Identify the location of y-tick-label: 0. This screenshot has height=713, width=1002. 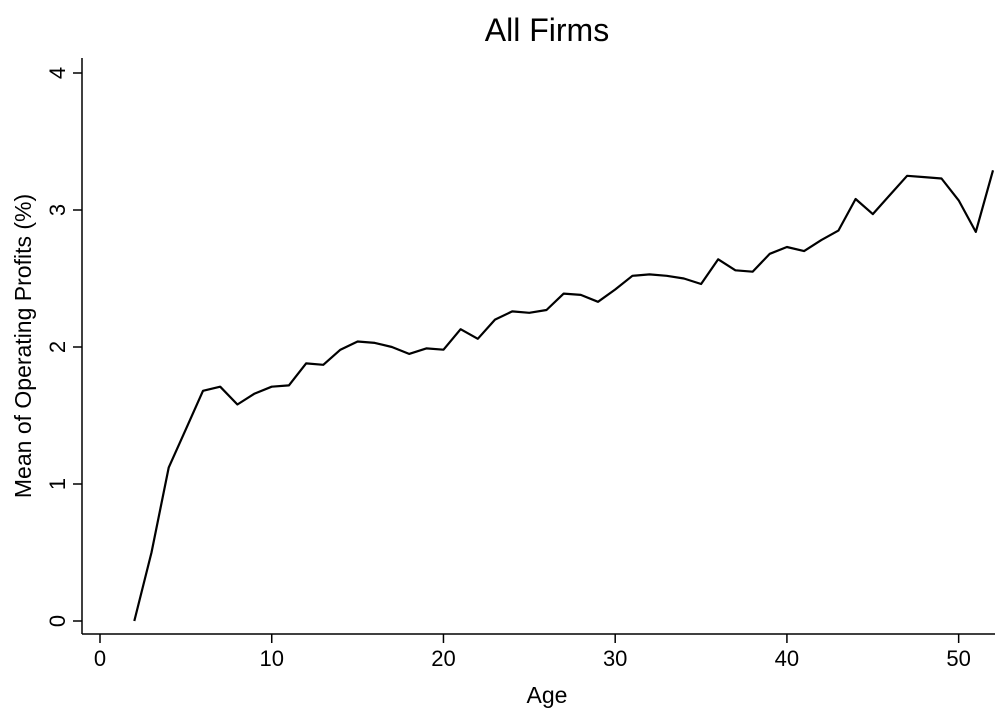
(57, 621).